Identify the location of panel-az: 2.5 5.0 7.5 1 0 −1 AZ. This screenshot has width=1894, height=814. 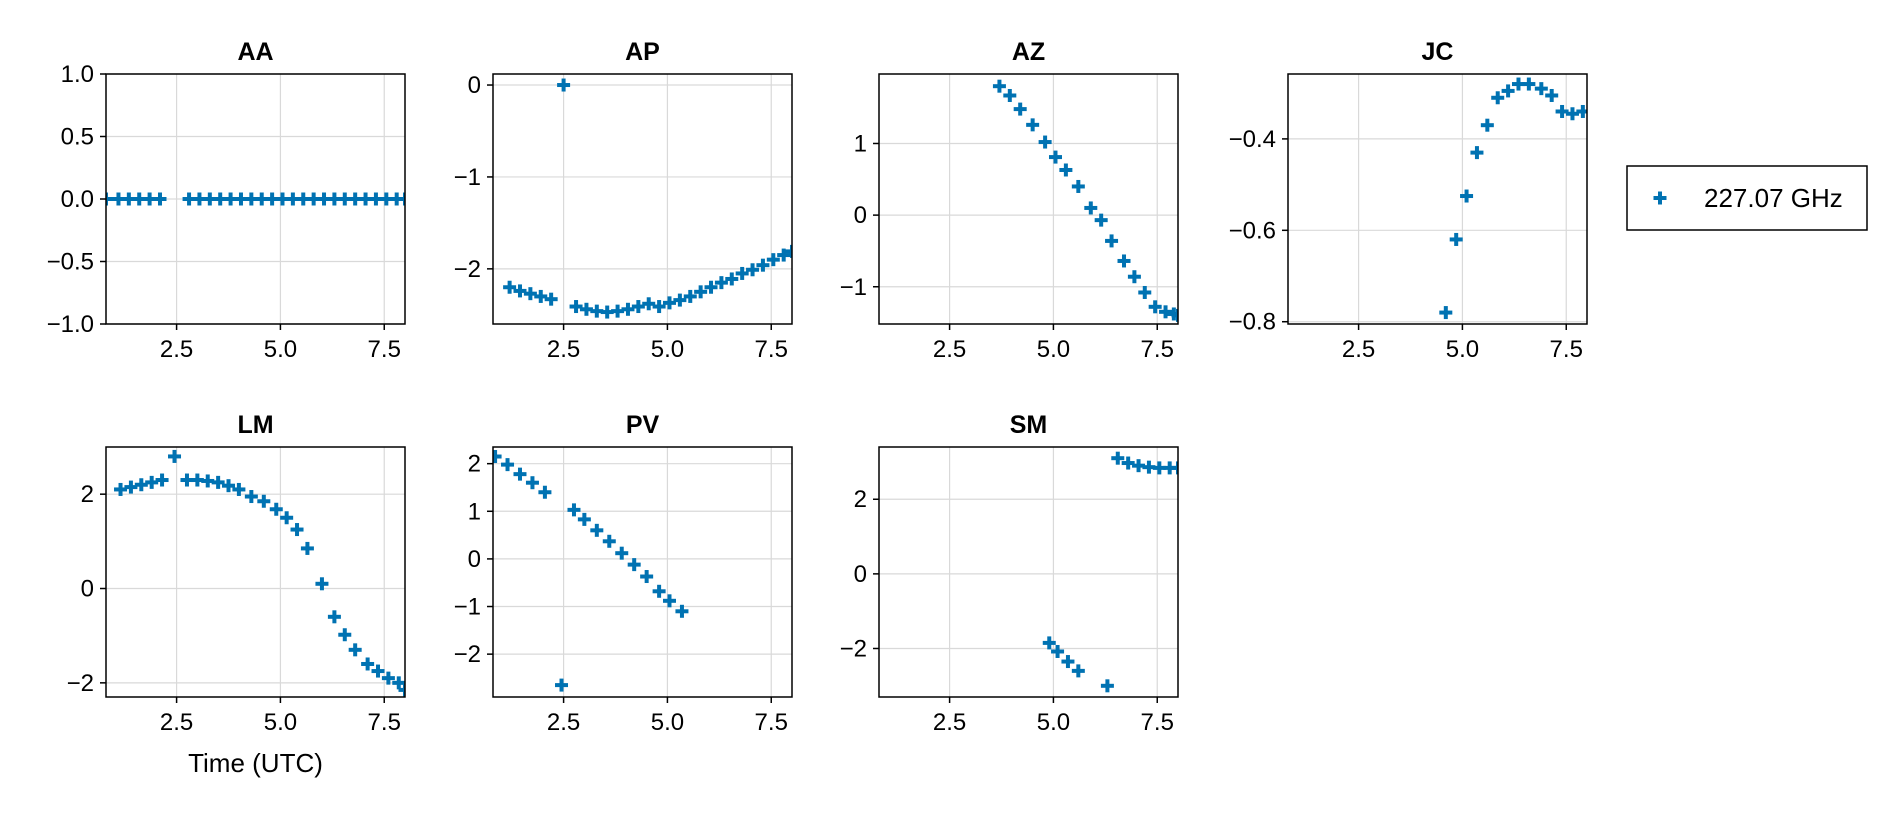
(1009, 200).